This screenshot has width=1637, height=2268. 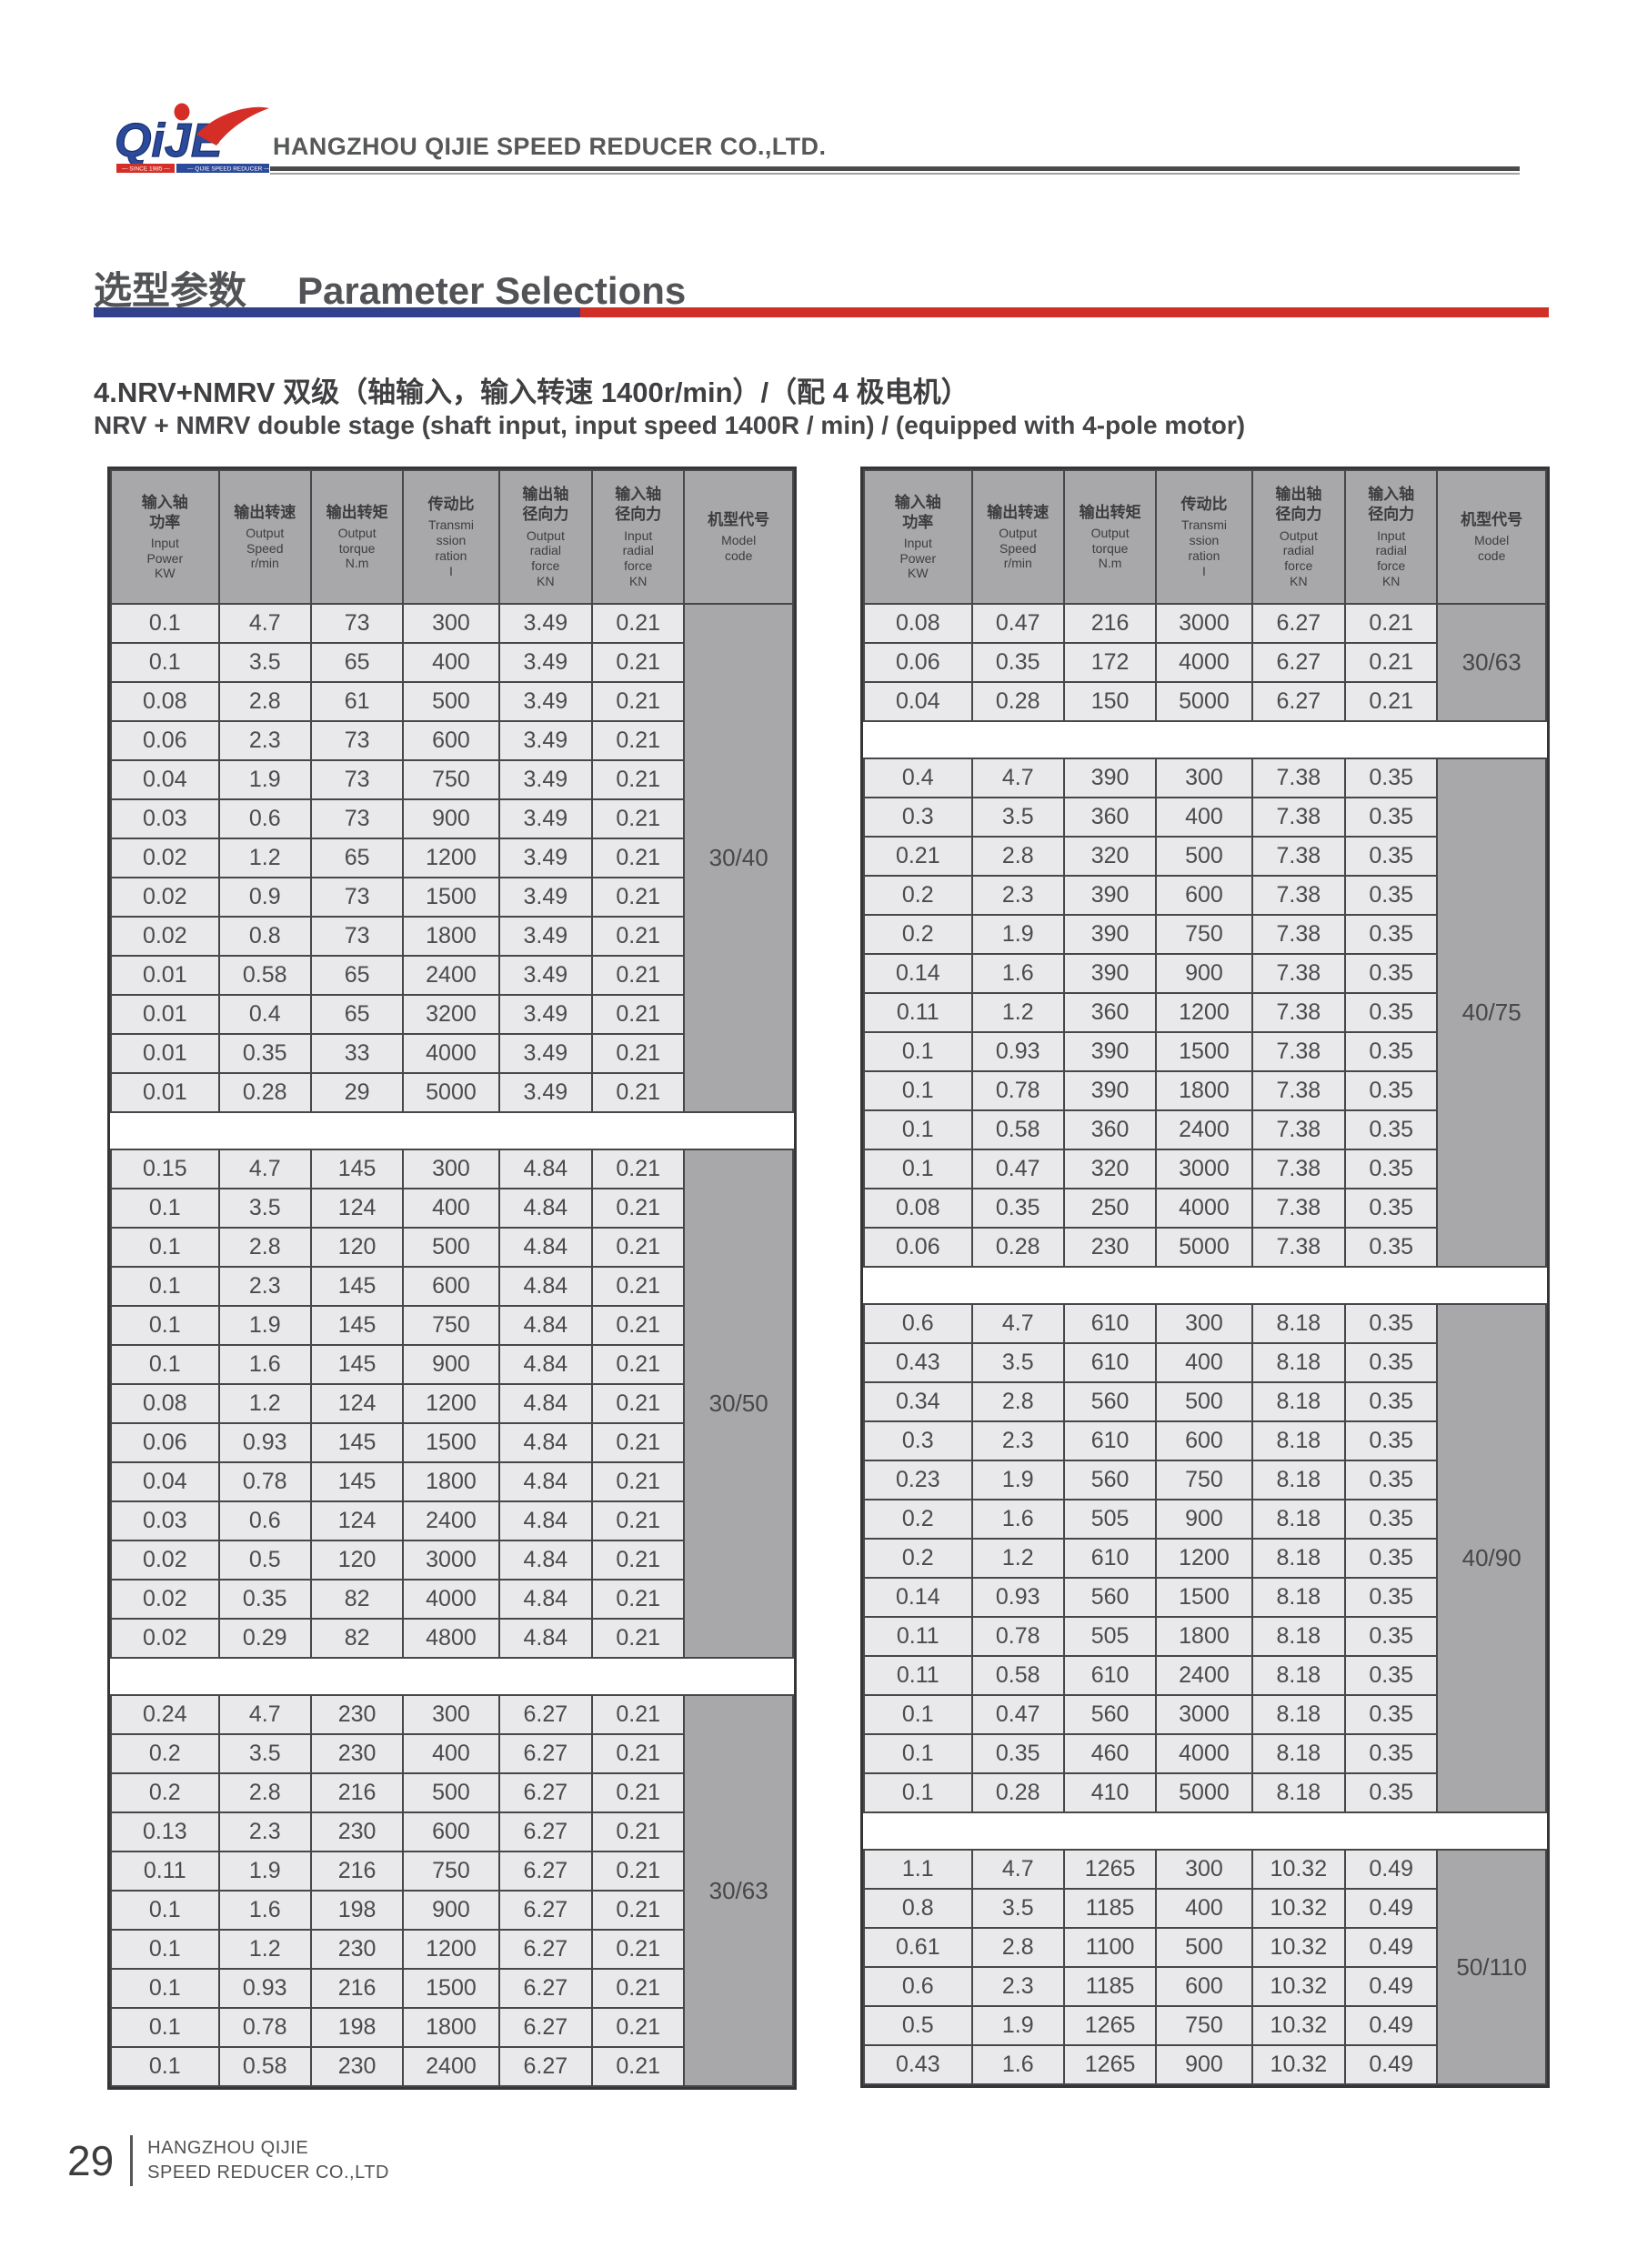 What do you see at coordinates (1017, 701) in the screenshot?
I see `table-cell: 0.28` at bounding box center [1017, 701].